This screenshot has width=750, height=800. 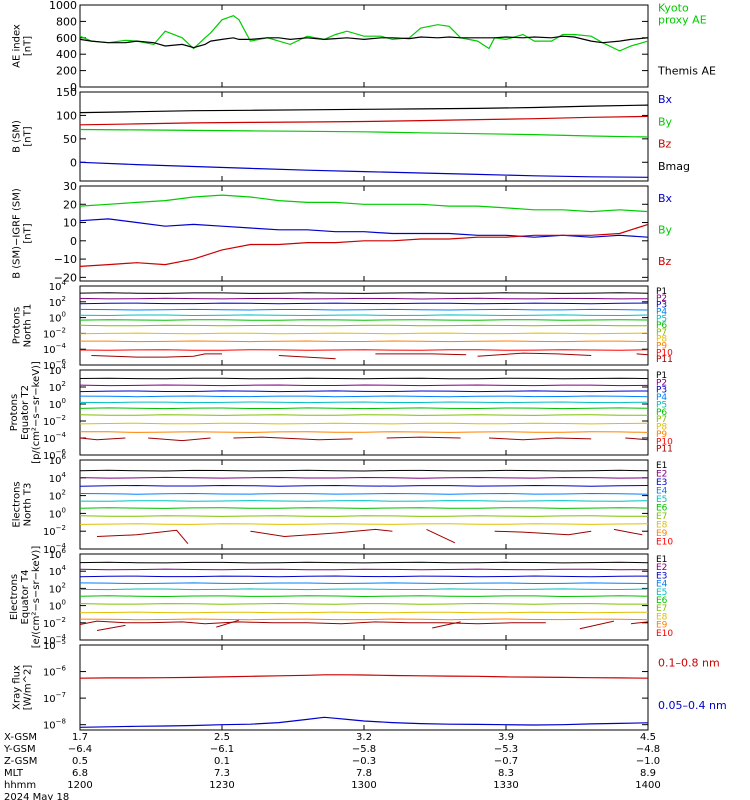 What do you see at coordinates (661, 428) in the screenshot?
I see `pe2-legend-entry: P8` at bounding box center [661, 428].